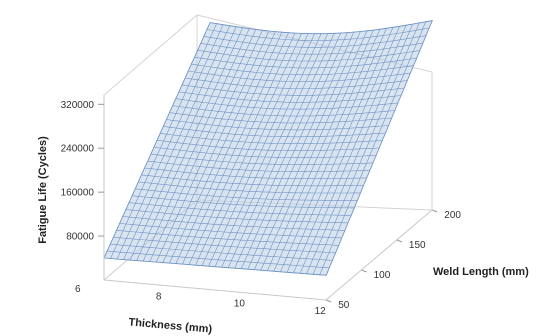  Describe the element at coordinates (344, 305) in the screenshot. I see `y-tick-label-0: 50` at that location.